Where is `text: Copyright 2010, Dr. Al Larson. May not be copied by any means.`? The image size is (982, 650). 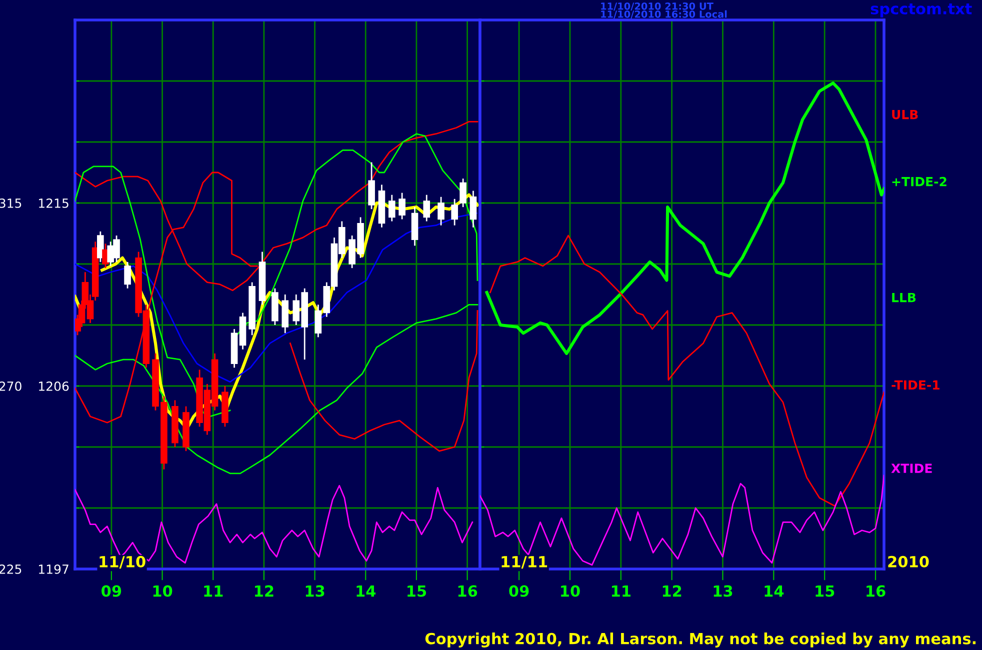 text: Copyright 2010, Dr. Al Larson. May not be copied by any means. is located at coordinates (700, 640).